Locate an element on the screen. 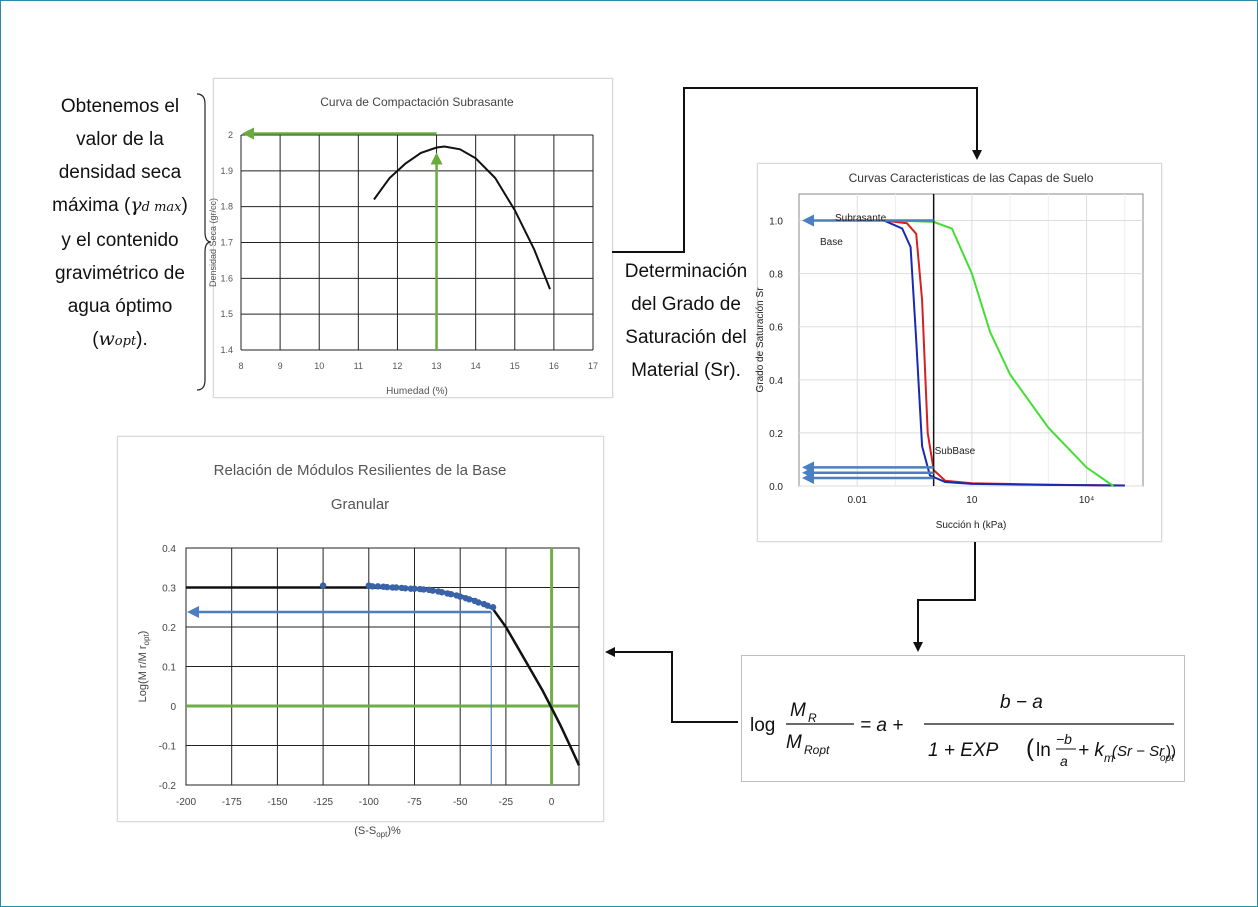 The image size is (1258, 907). formula-paren-open: ( is located at coordinates (1030, 748).